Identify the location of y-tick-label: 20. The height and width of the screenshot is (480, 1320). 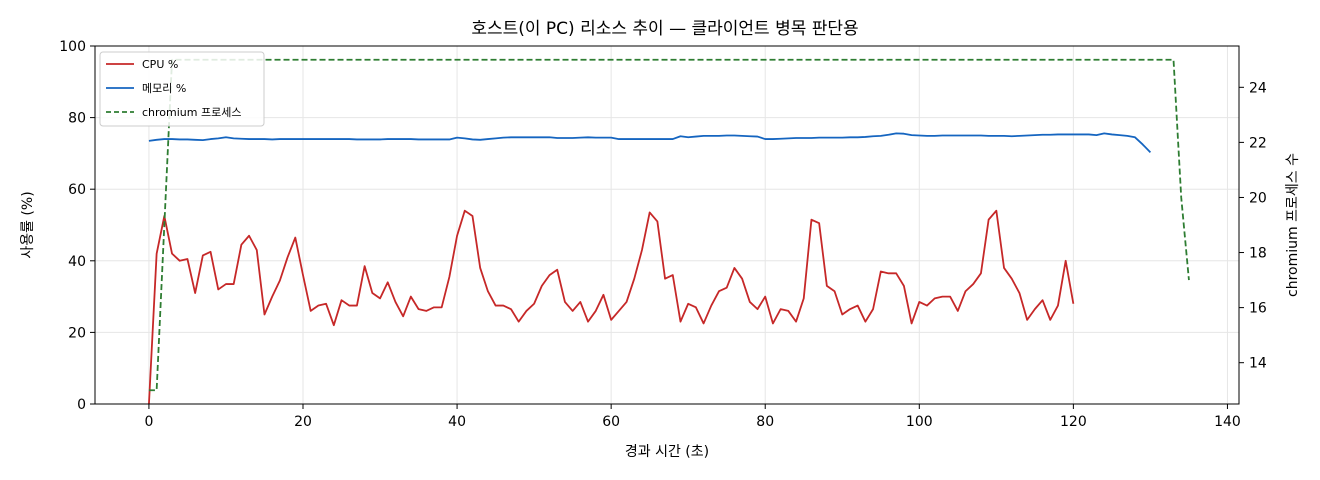
(77, 333).